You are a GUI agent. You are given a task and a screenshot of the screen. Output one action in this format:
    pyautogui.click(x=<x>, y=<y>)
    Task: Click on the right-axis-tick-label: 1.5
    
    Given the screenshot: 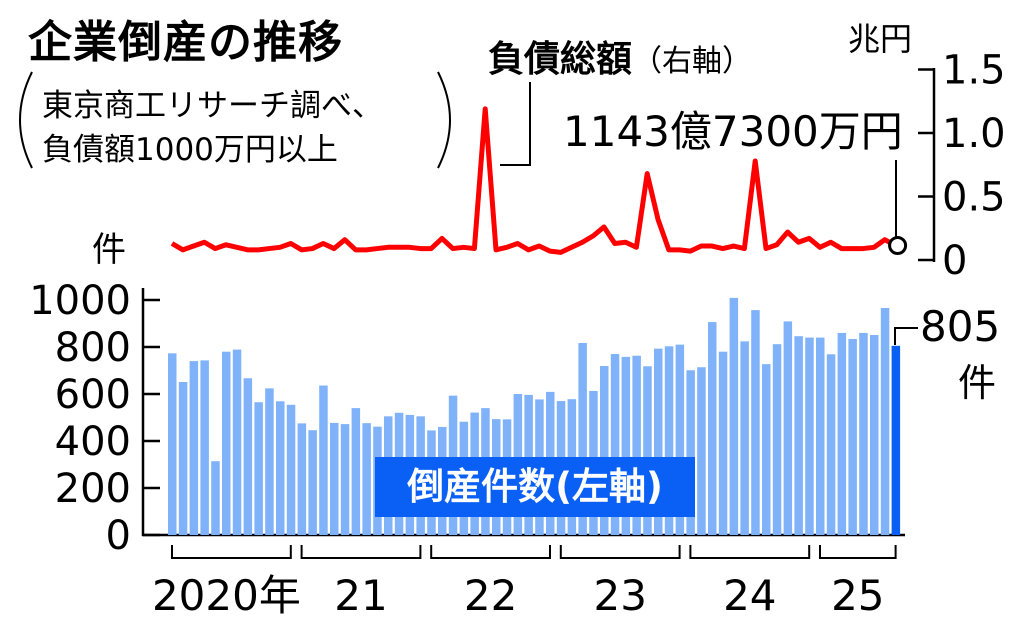 What is the action you would take?
    pyautogui.click(x=974, y=71)
    